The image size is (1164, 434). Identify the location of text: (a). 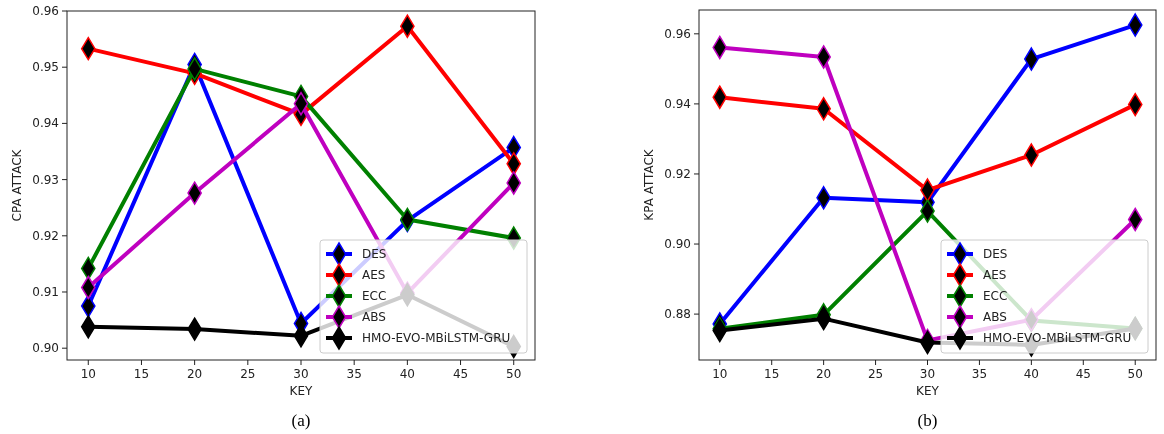
(301, 420).